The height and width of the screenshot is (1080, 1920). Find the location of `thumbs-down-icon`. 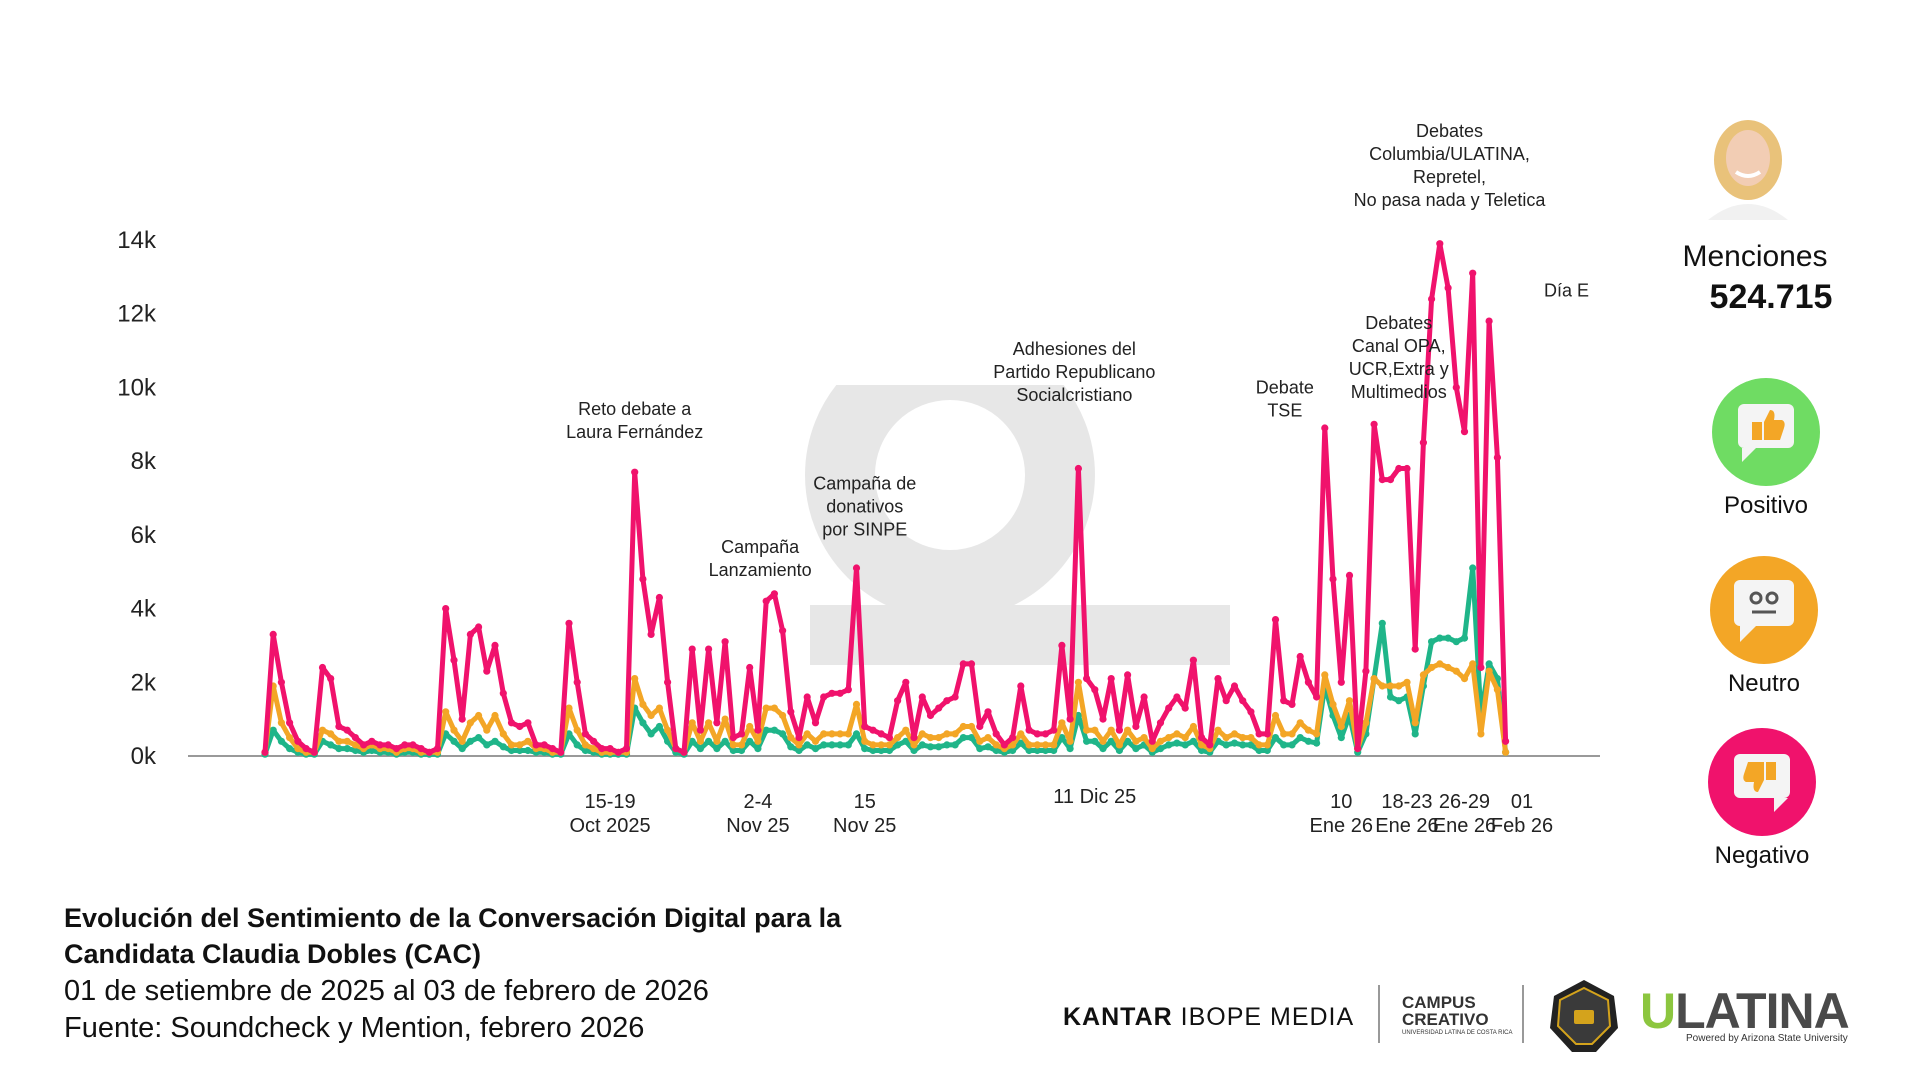

thumbs-down-icon is located at coordinates (1762, 782).